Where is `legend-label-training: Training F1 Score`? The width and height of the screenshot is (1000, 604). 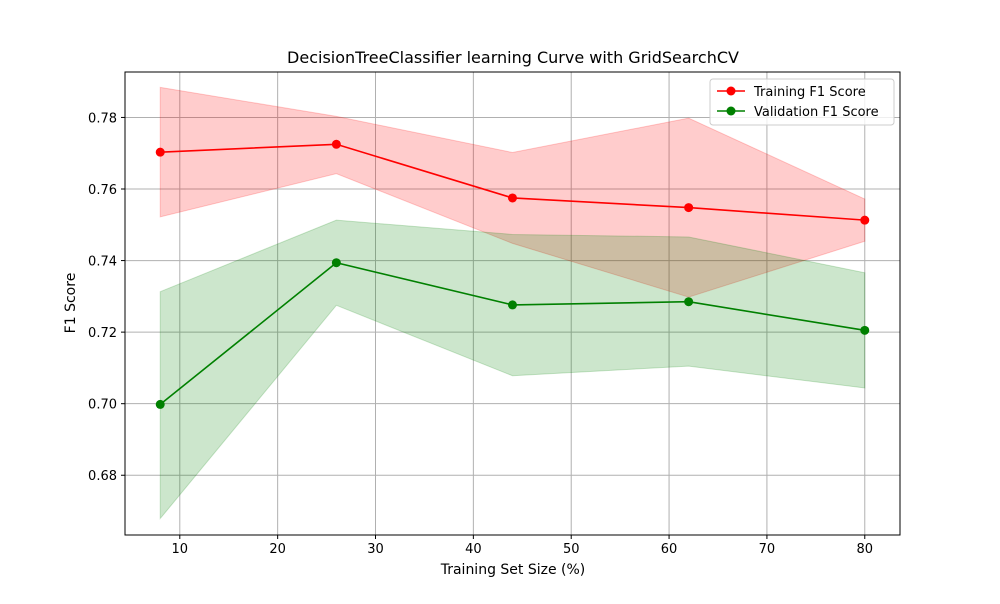
legend-label-training: Training F1 Score is located at coordinates (809, 92).